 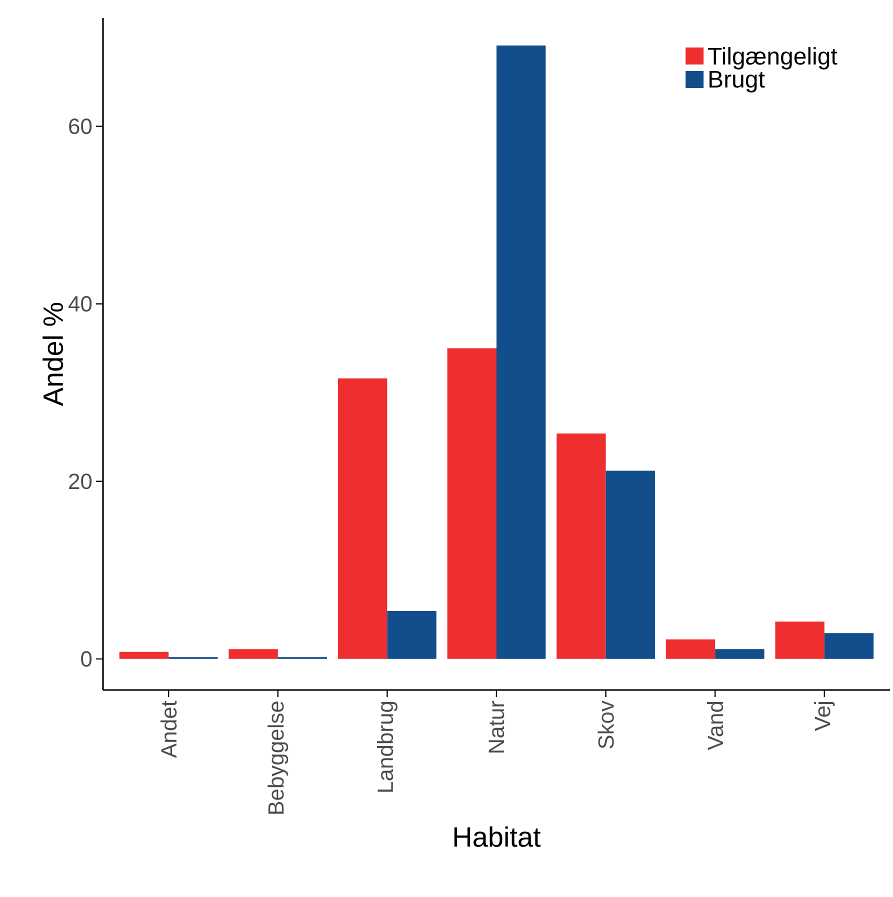 I want to click on x-tick-label: Andet, so click(x=168, y=729).